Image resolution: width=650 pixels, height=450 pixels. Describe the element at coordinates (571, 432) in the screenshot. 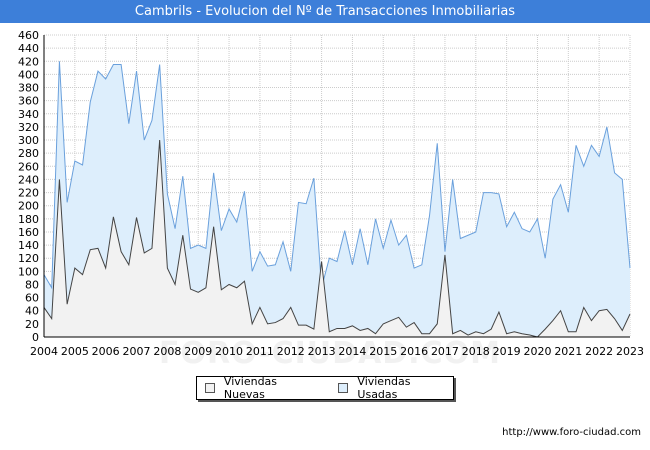

I see `source-url: http://www.foro-ciudad.com` at that location.